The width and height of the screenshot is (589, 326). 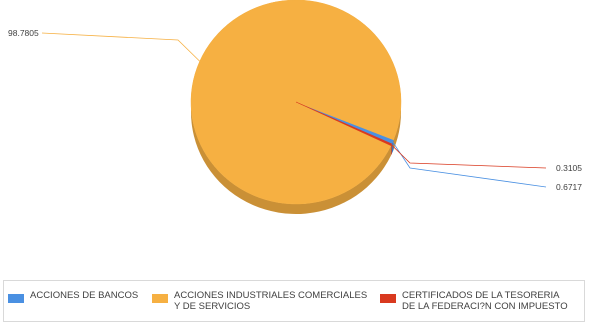 I want to click on legend-swatch-certificados, so click(x=388, y=298).